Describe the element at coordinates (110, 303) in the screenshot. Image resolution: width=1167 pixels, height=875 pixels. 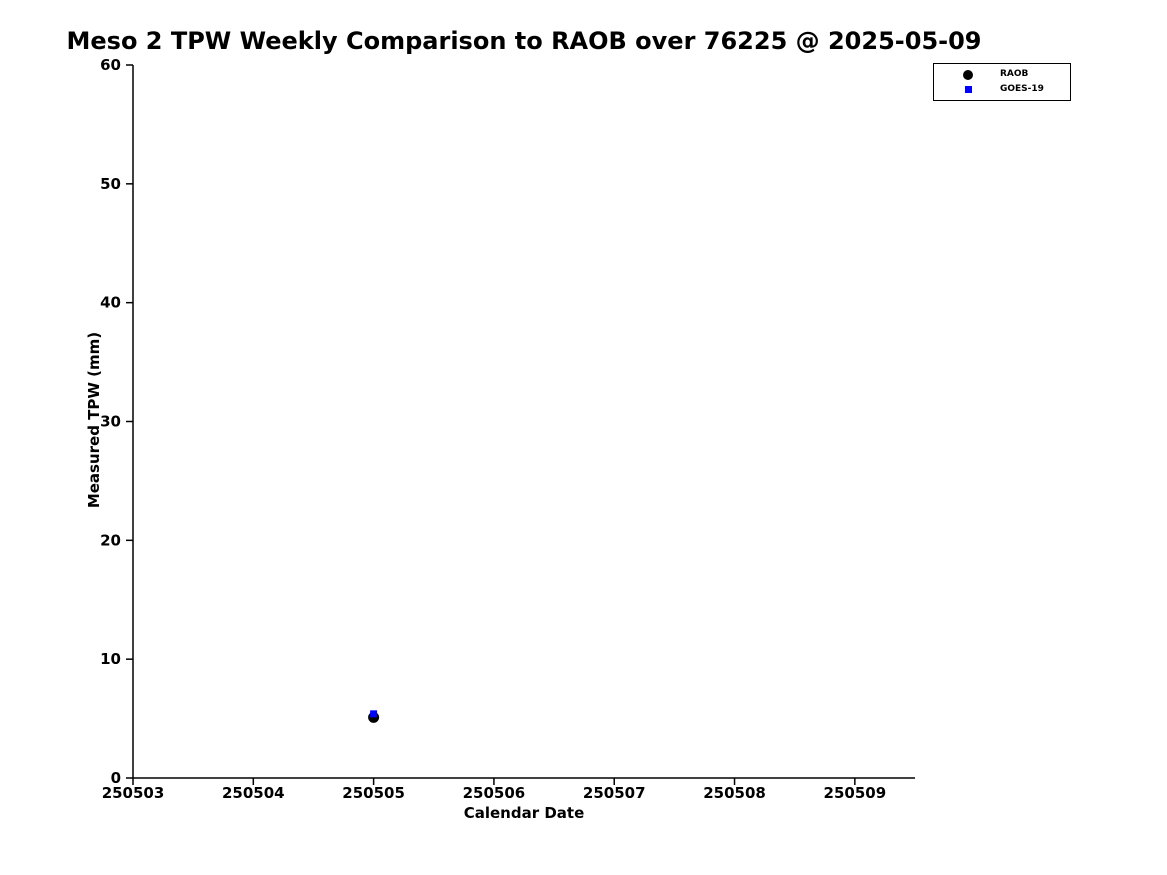
I see `y-tick-label: 40` at that location.